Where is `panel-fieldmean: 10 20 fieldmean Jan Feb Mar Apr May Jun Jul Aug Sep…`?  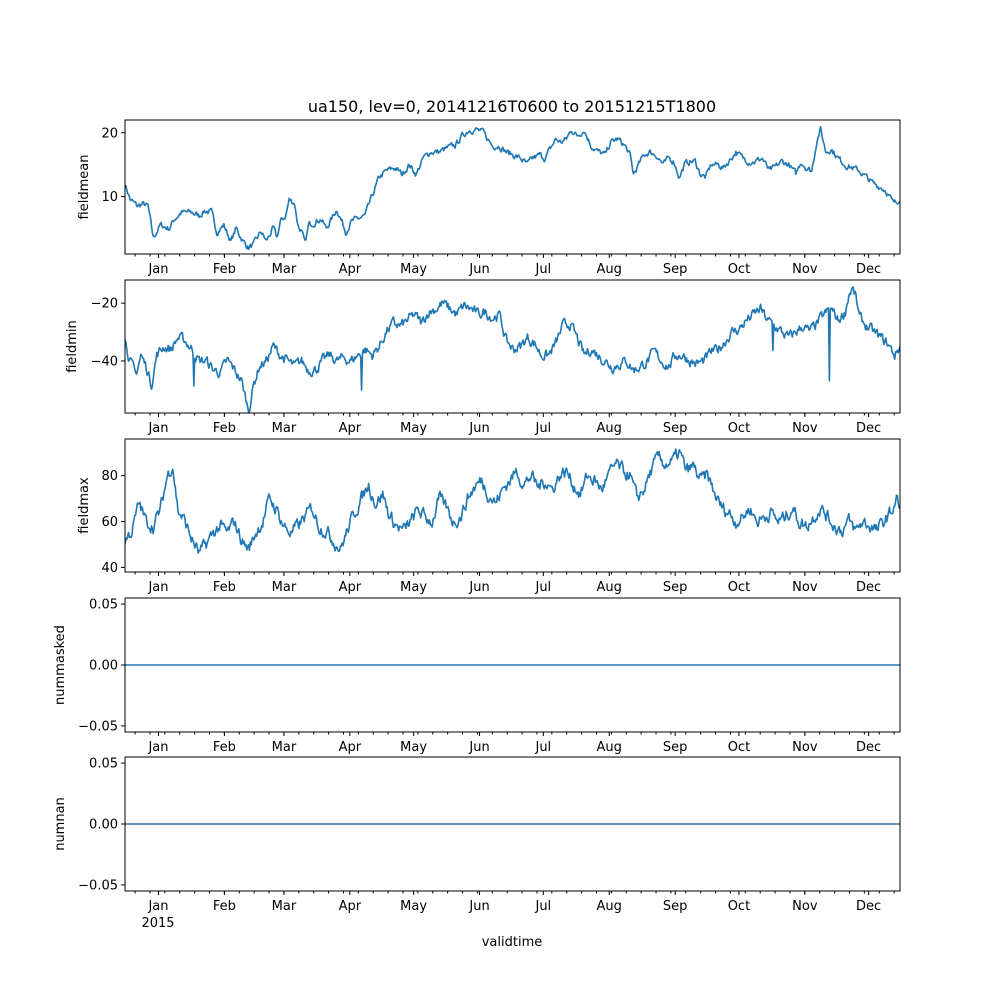
panel-fieldmean: 10 20 fieldmean Jan Feb Mar Apr May Jun Jul Aug Sep… is located at coordinates (489, 198).